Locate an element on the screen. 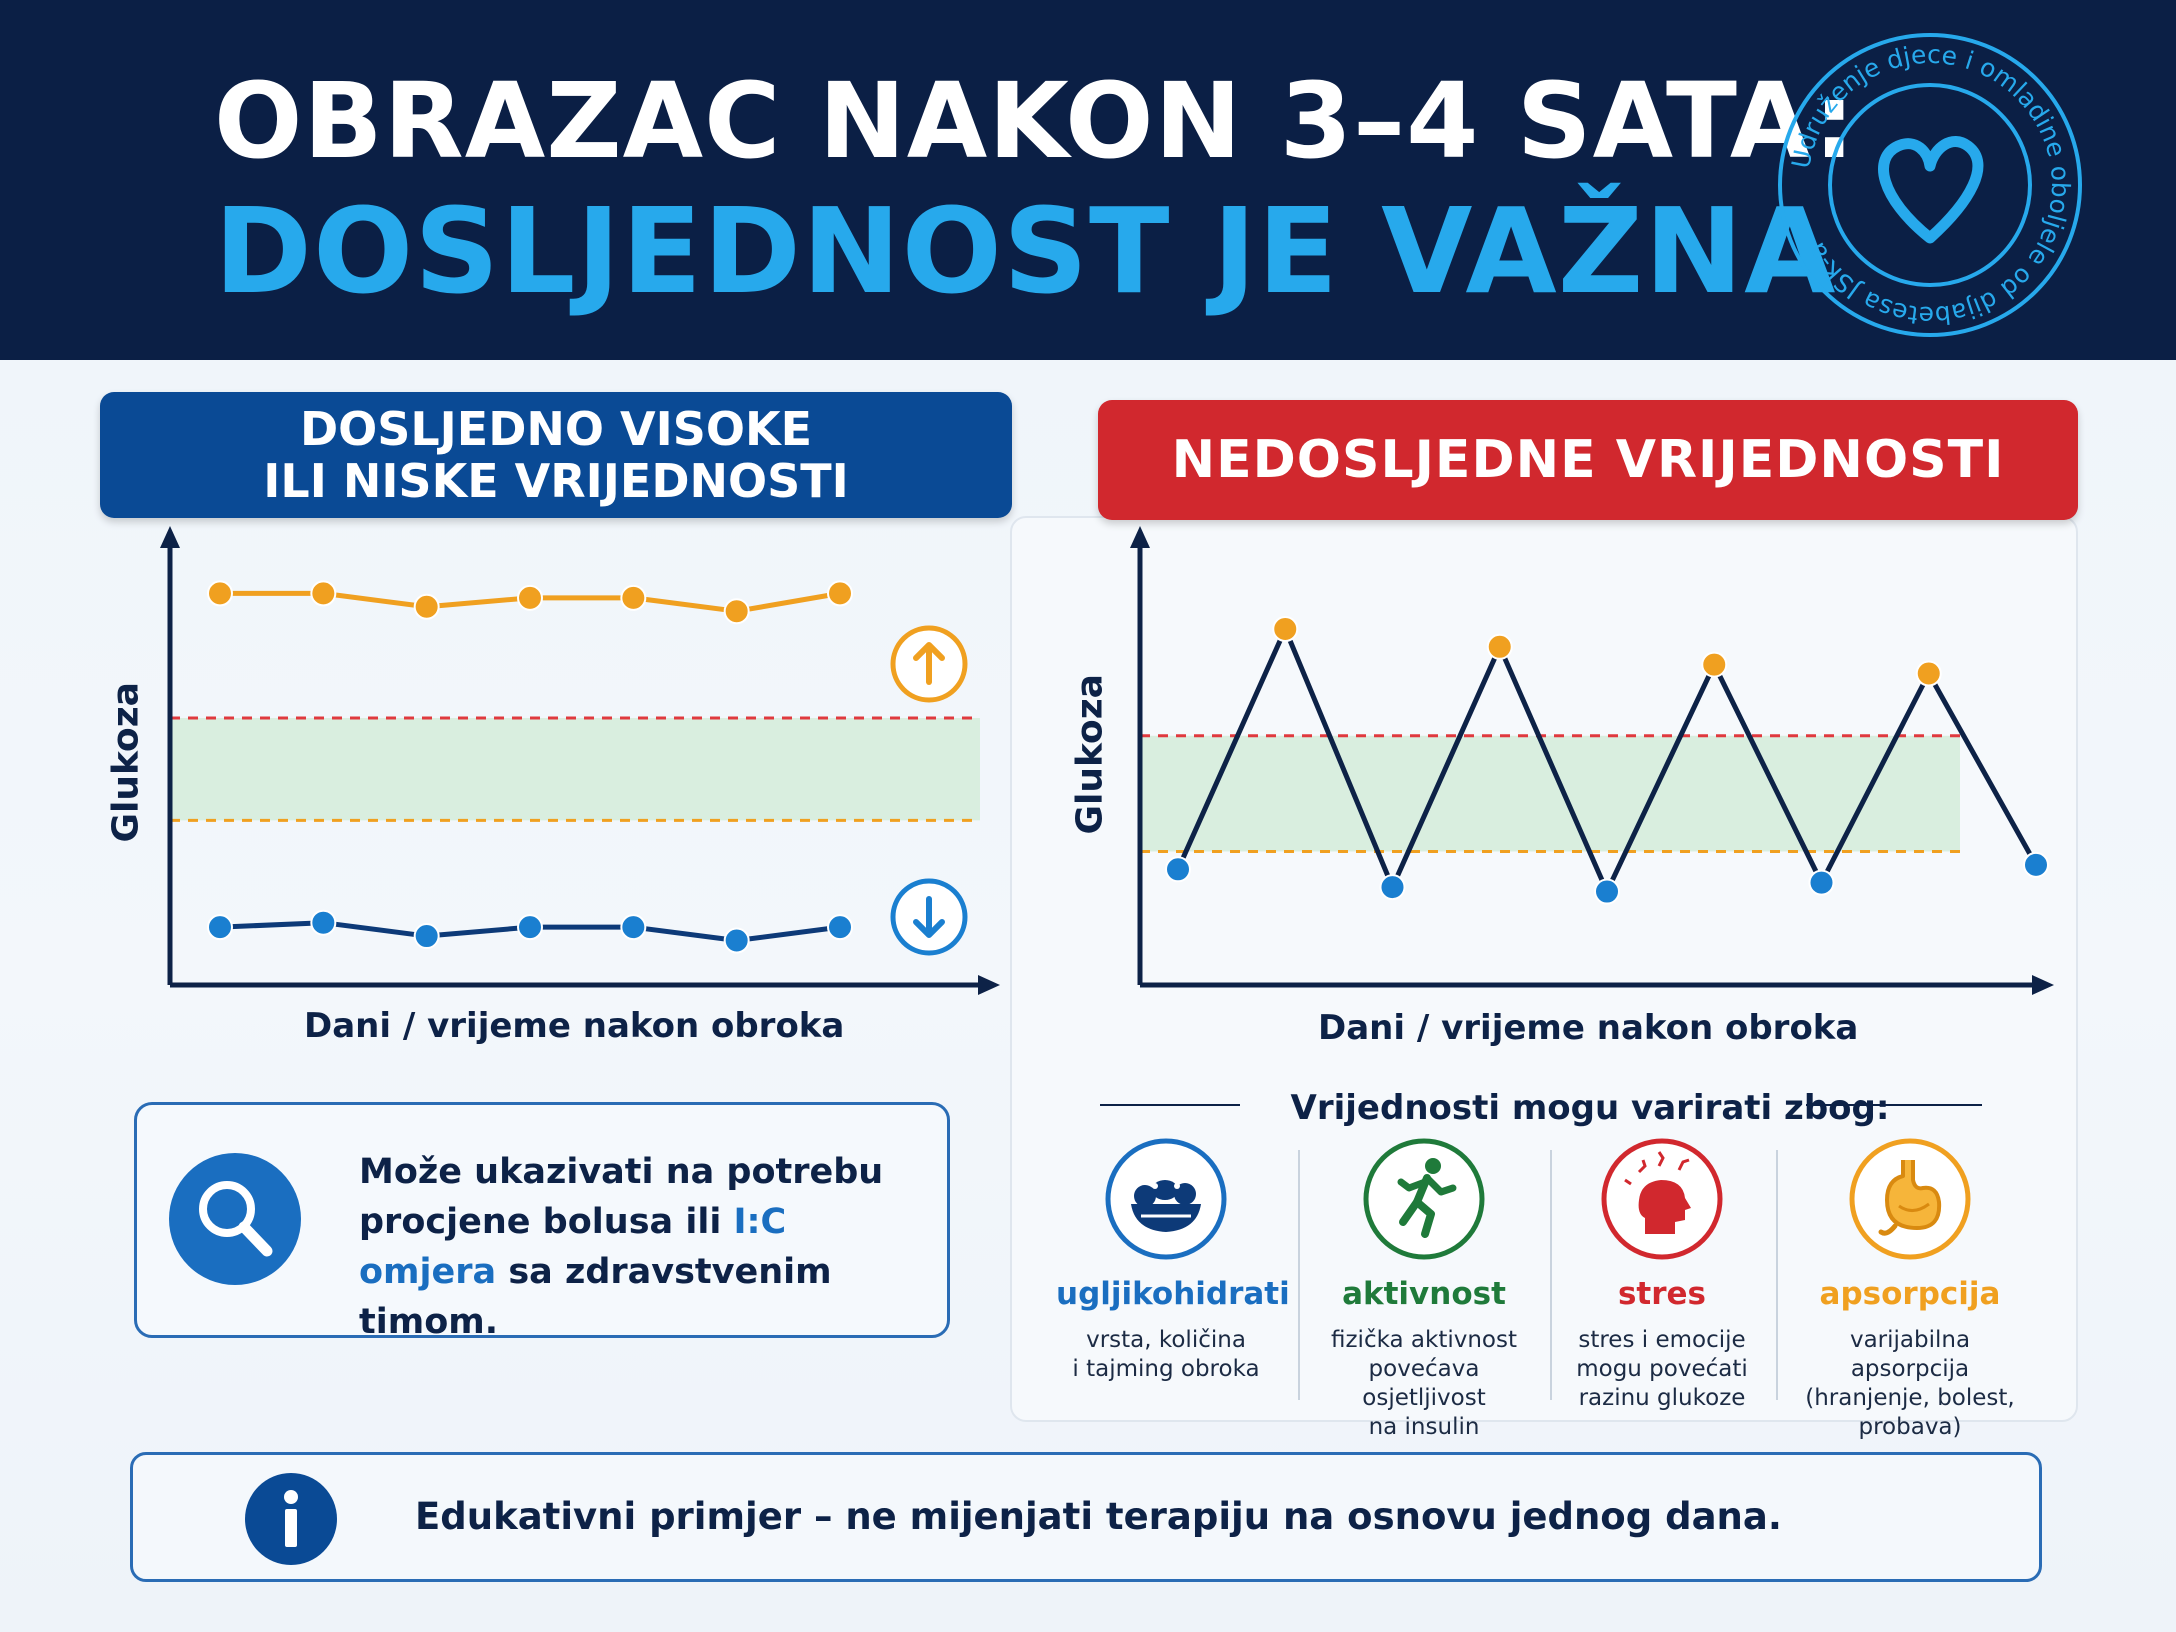 The height and width of the screenshot is (1632, 2176). stressed-head-icon is located at coordinates (1662, 1199).